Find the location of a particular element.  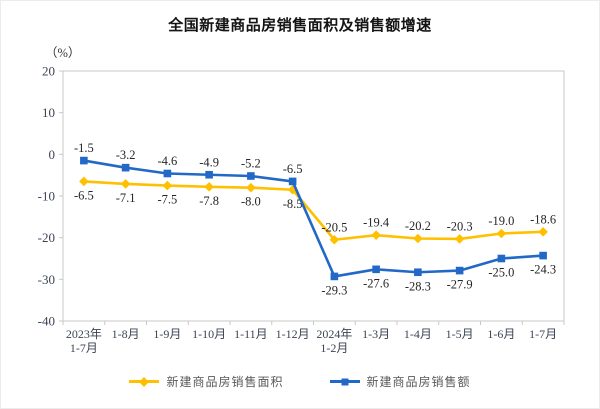

diamond-marker-icon is located at coordinates (144, 381).